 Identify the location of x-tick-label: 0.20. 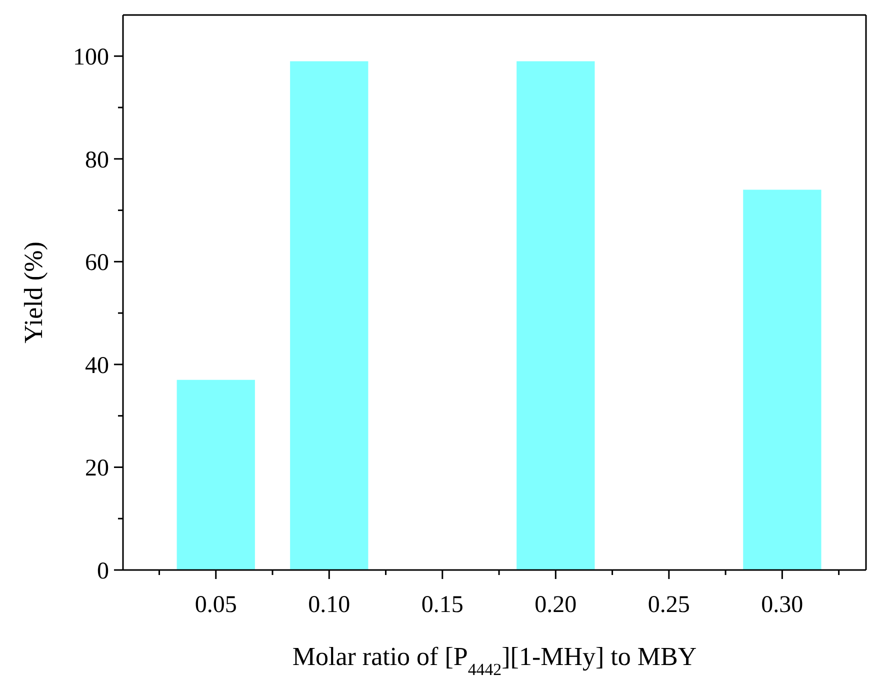
(555, 605).